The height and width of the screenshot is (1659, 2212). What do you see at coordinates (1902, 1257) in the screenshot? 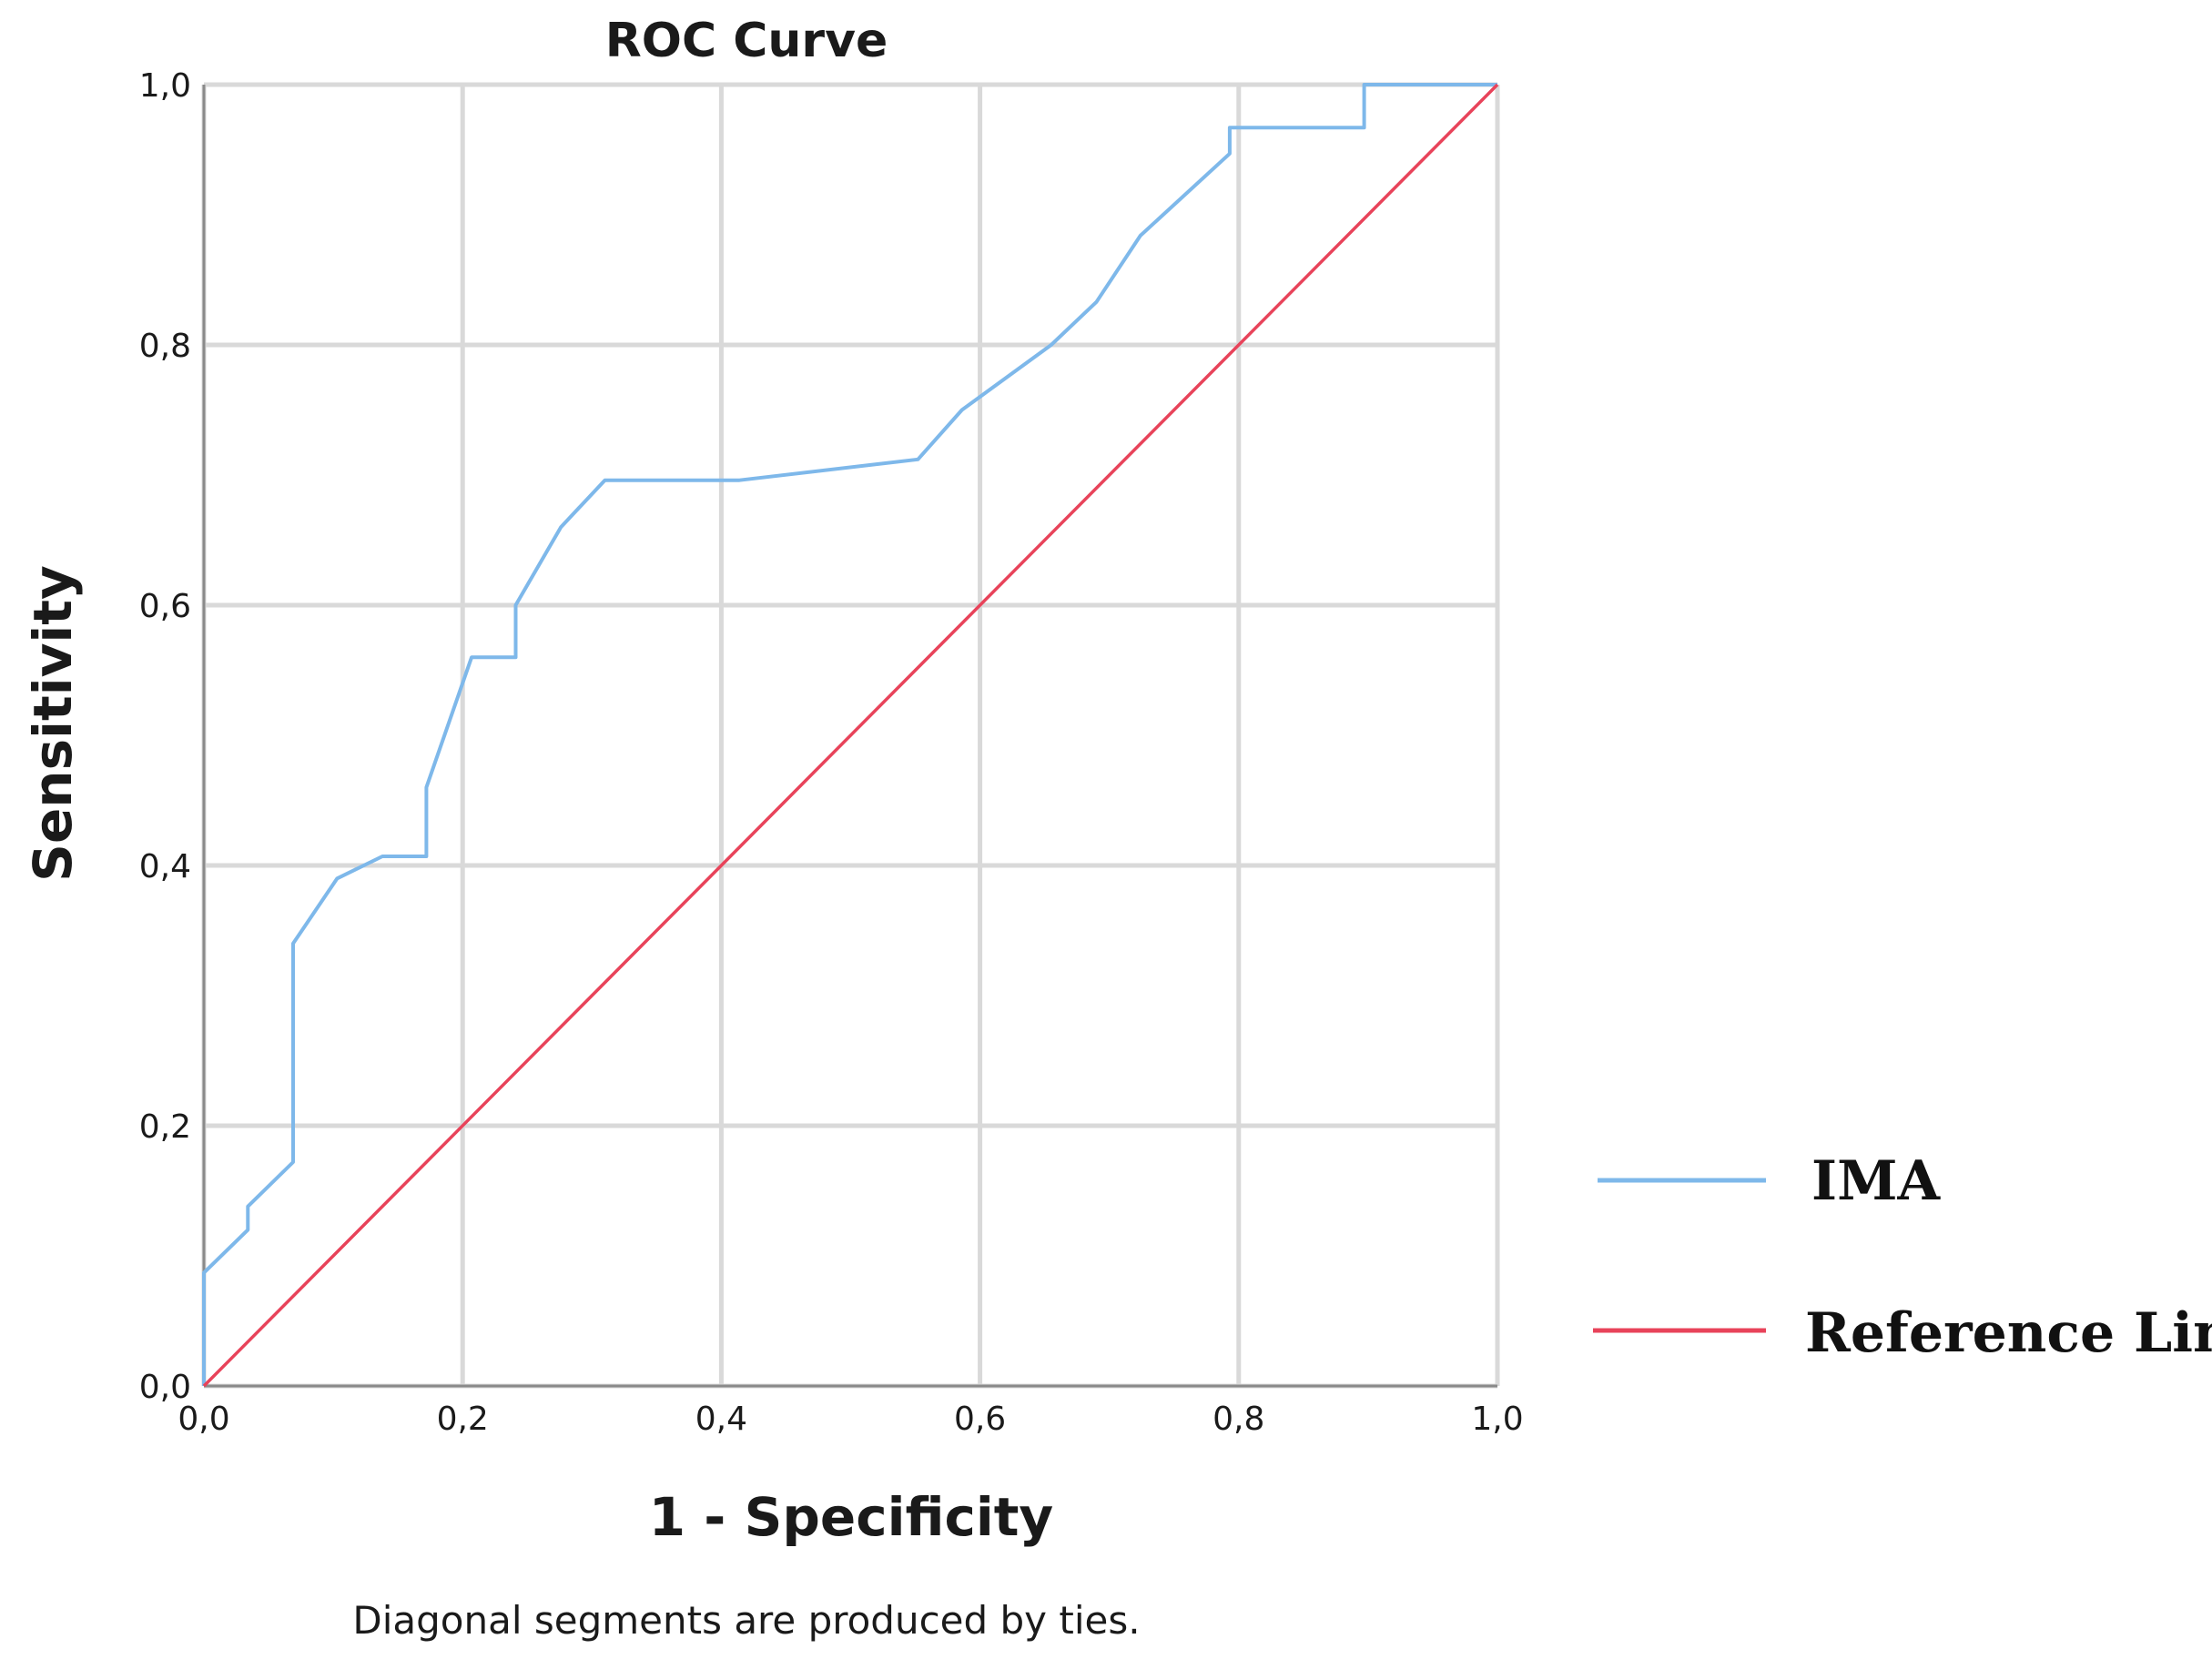
I see `legend: IMA Reference Line` at bounding box center [1902, 1257].